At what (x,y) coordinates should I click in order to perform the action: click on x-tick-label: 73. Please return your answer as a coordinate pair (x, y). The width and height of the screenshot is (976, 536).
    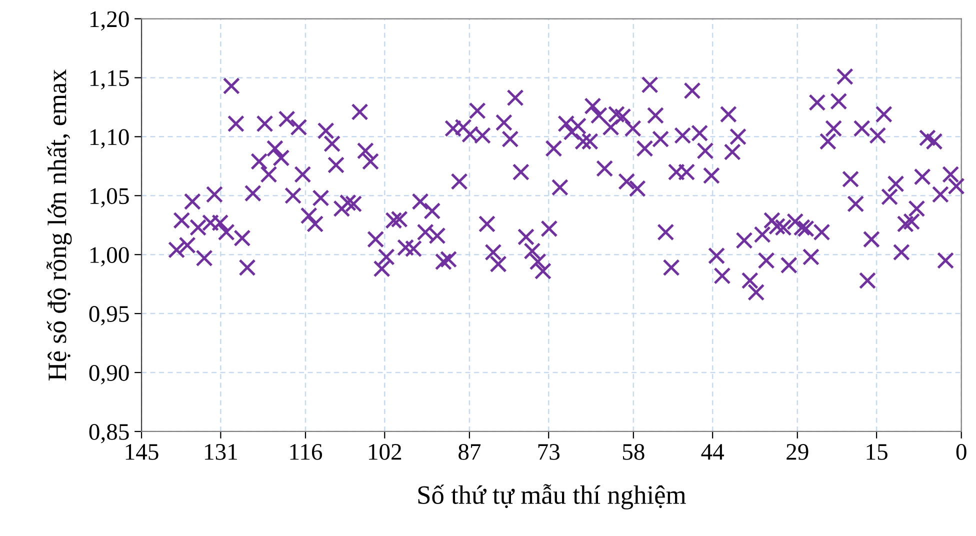
    Looking at the image, I should click on (549, 452).